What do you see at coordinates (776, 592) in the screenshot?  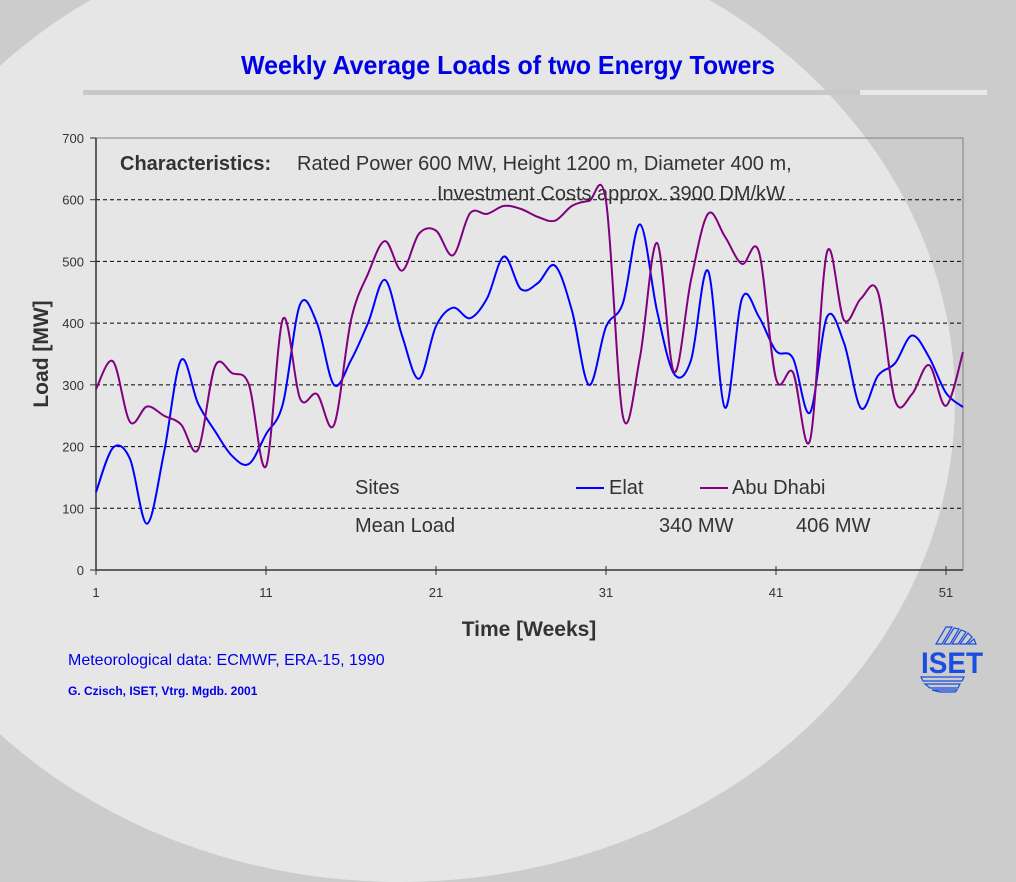 I see `x-tick-label: 41` at bounding box center [776, 592].